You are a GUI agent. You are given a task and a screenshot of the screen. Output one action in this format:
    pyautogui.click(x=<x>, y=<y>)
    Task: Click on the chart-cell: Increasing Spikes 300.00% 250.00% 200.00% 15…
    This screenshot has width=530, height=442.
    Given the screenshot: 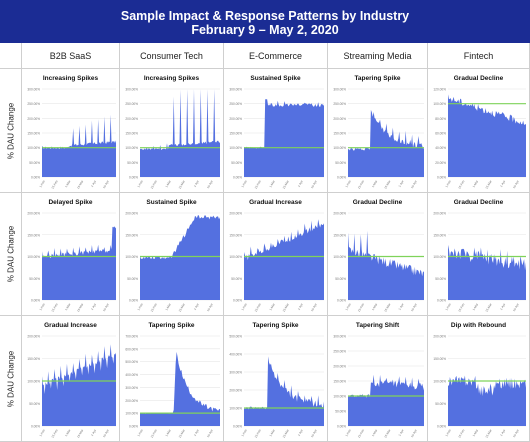 What is the action you would take?
    pyautogui.click(x=172, y=131)
    